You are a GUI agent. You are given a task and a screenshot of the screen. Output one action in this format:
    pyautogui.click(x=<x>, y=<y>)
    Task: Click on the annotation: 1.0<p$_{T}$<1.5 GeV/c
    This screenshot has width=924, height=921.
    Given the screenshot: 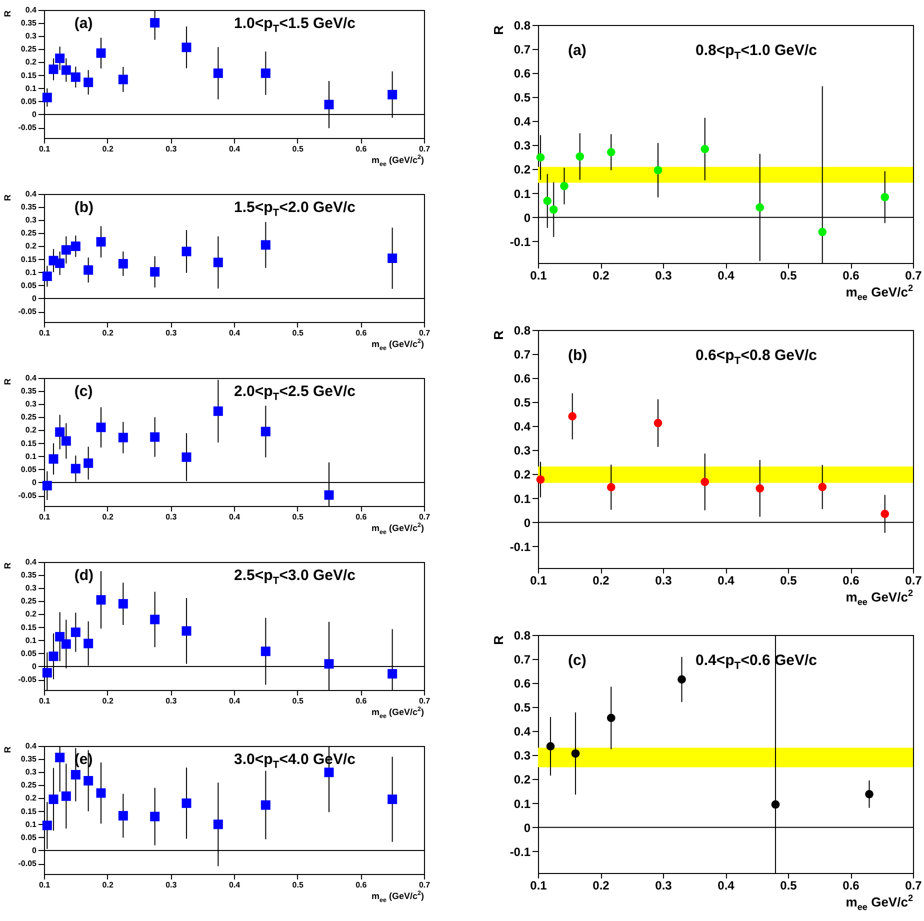 What is the action you would take?
    pyautogui.click(x=295, y=25)
    